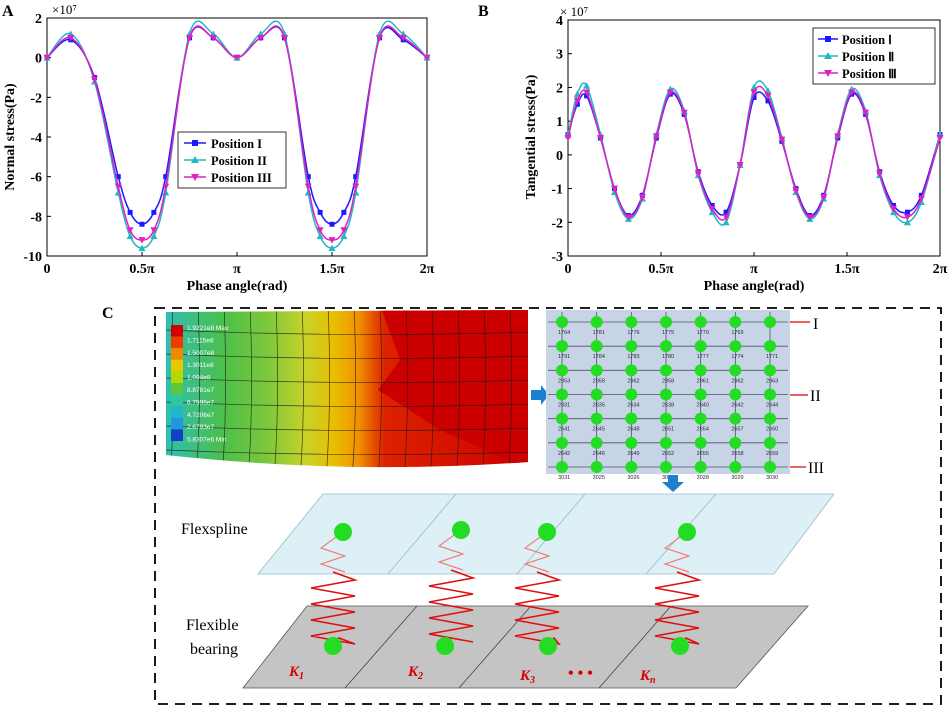 The image size is (948, 713). Describe the element at coordinates (212, 625) in the screenshot. I see `bearing-label-line1: Flexible` at that location.